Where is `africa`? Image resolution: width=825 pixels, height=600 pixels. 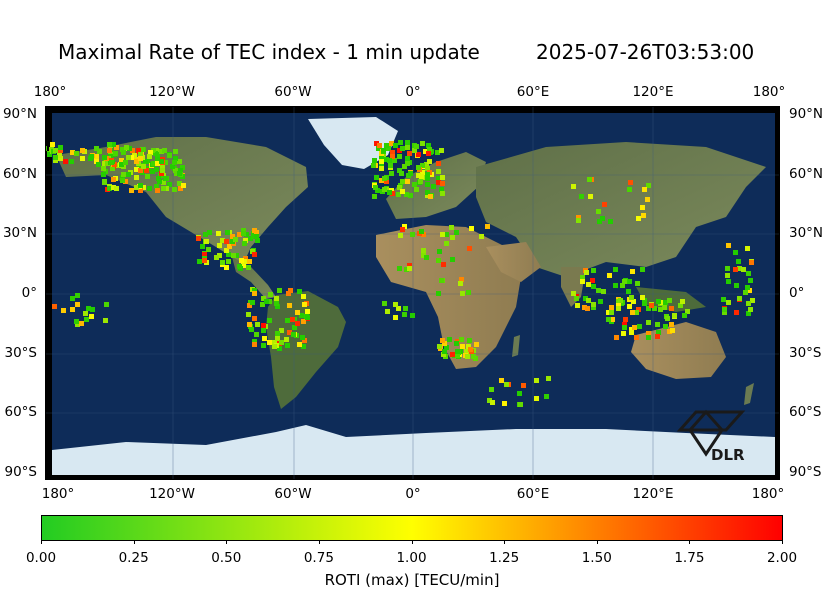
africa is located at coordinates (448, 297).